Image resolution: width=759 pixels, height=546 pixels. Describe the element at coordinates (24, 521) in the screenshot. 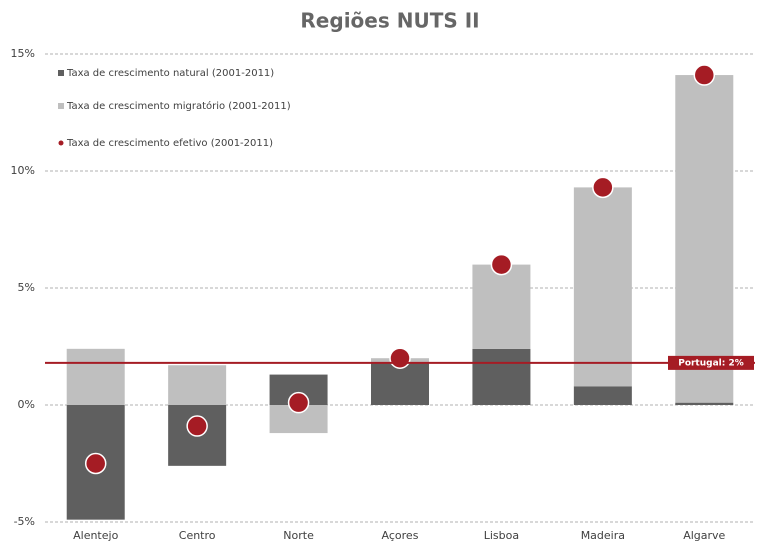

I see `y-tick-label: -5%` at that location.